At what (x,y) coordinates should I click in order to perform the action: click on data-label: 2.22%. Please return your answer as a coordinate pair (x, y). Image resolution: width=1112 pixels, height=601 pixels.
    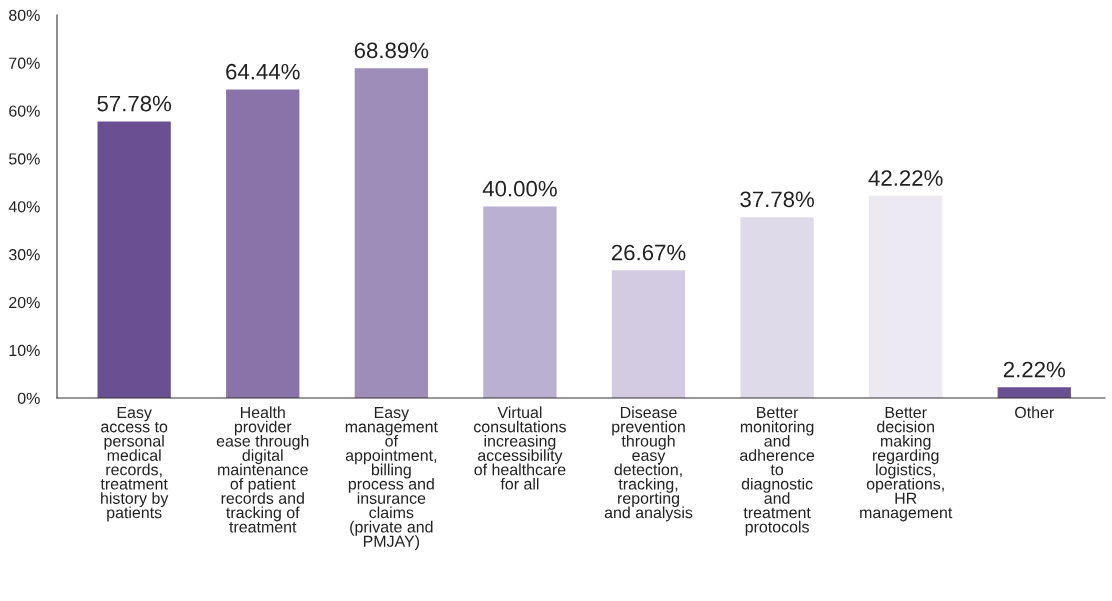
    Looking at the image, I should click on (1034, 369).